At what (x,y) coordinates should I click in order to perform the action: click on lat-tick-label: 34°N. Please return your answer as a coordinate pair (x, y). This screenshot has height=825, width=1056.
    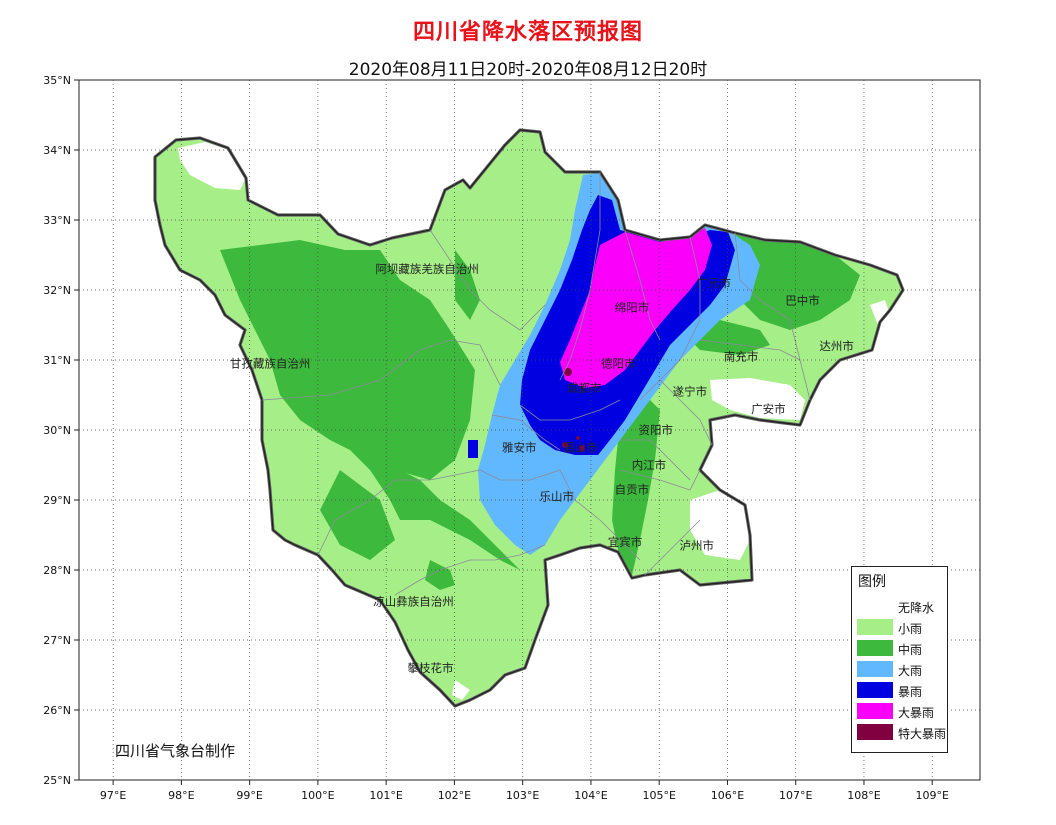
    Looking at the image, I should click on (57, 150).